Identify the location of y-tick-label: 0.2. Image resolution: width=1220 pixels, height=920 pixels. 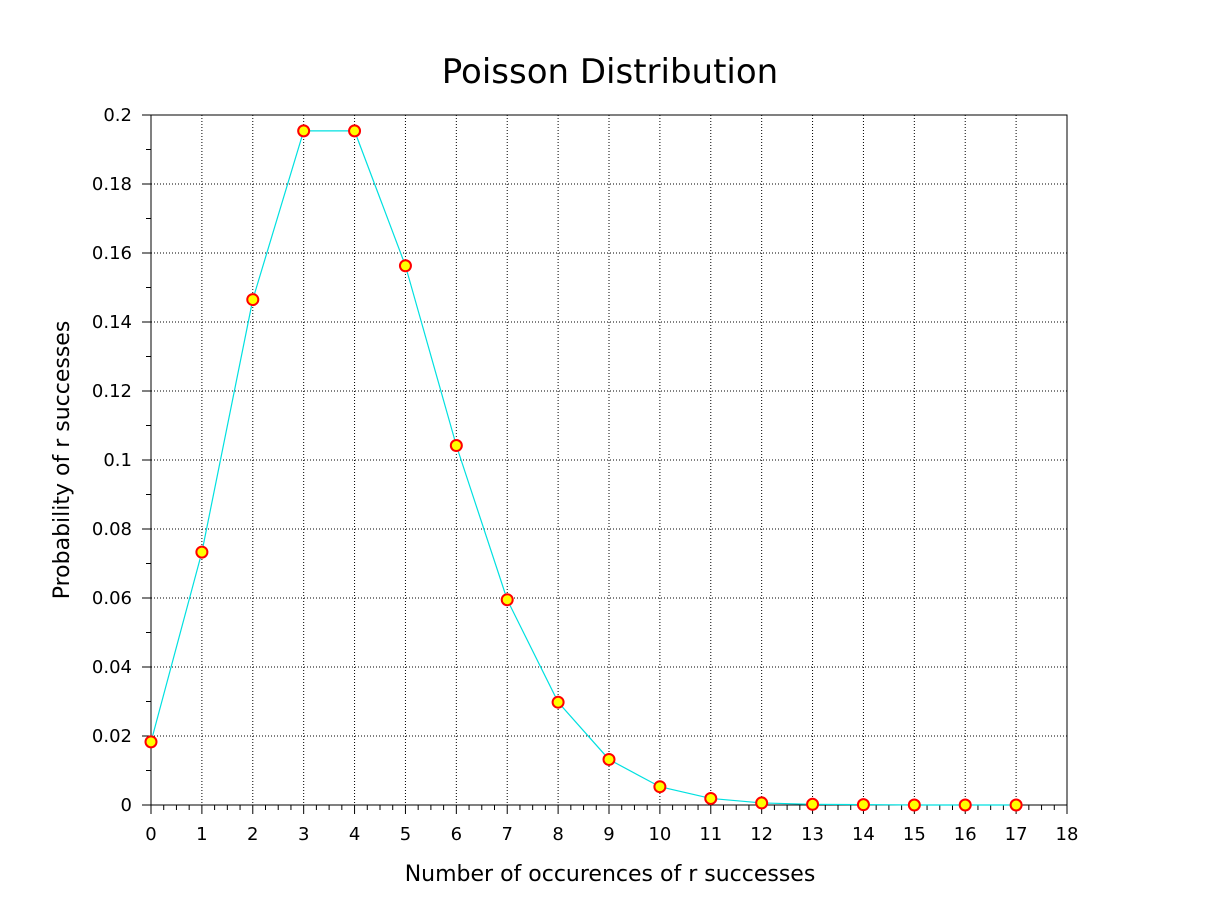
(117, 115).